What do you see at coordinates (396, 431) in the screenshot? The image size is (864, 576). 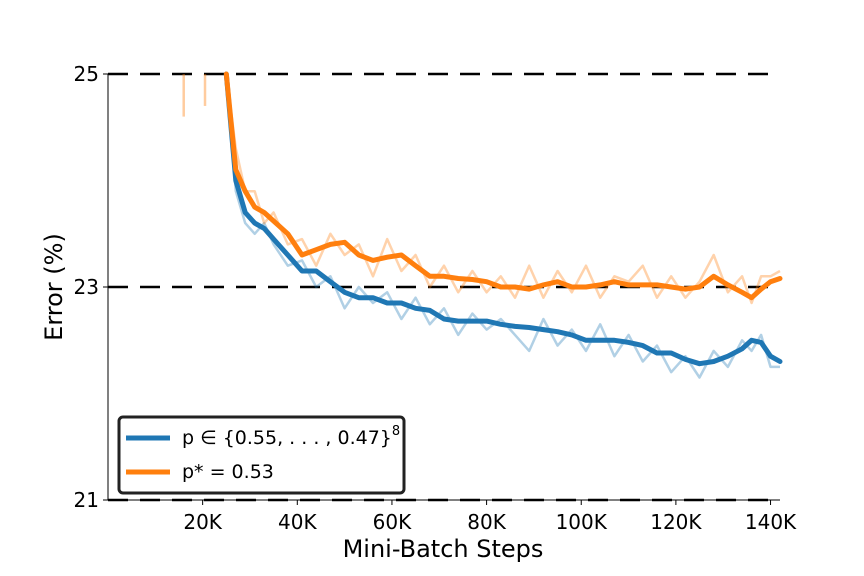 I see `legend-label-blue-superscript: 8` at bounding box center [396, 431].